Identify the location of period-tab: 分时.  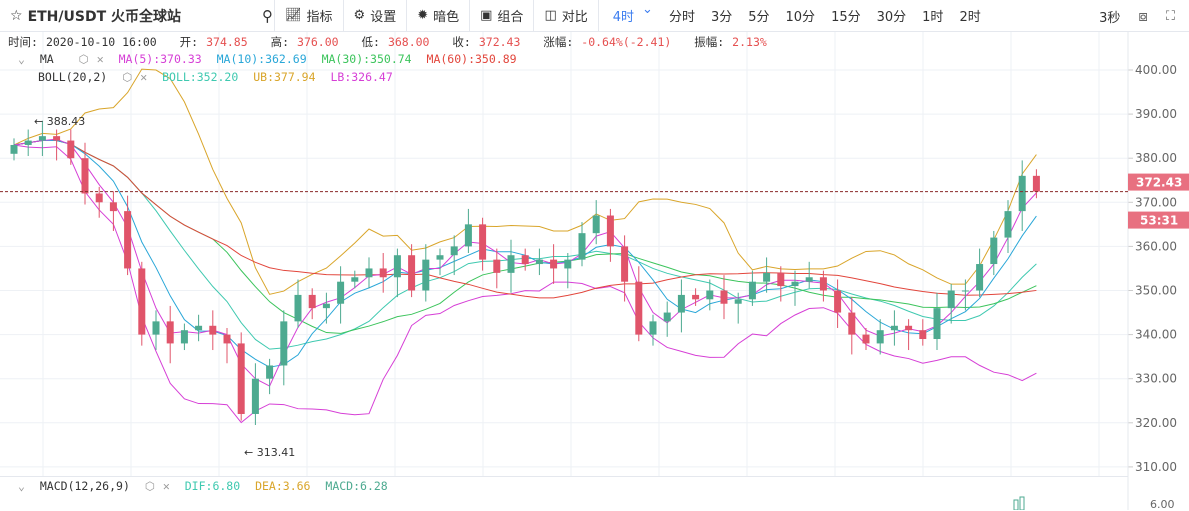
(681, 17).